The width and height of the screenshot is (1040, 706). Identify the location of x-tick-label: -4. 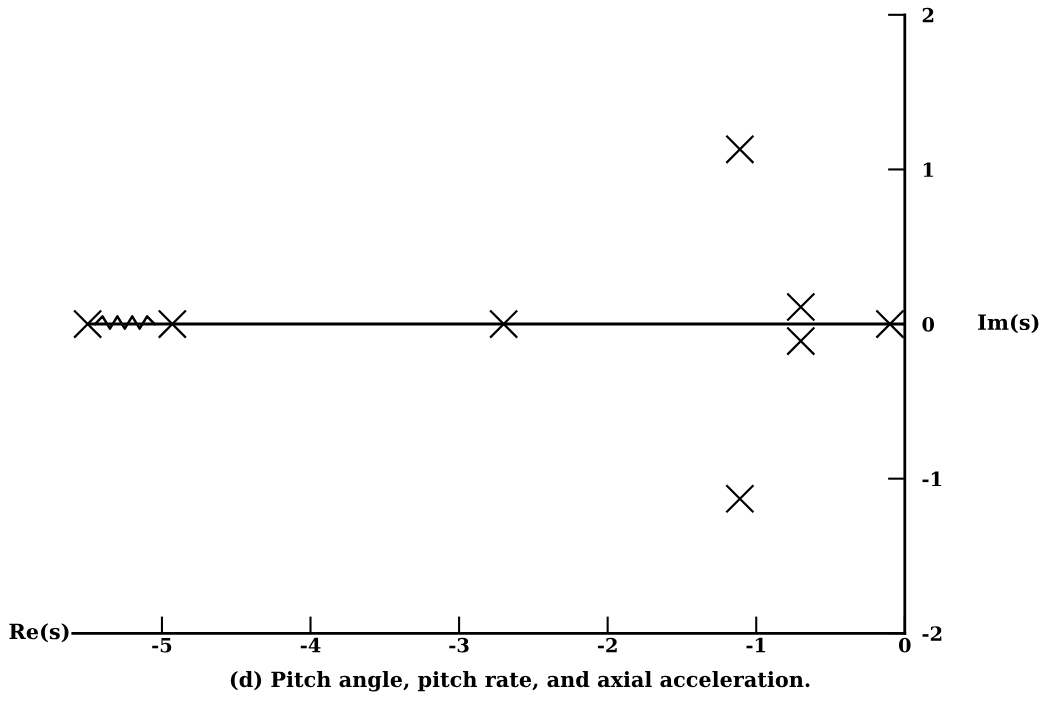
(310, 645).